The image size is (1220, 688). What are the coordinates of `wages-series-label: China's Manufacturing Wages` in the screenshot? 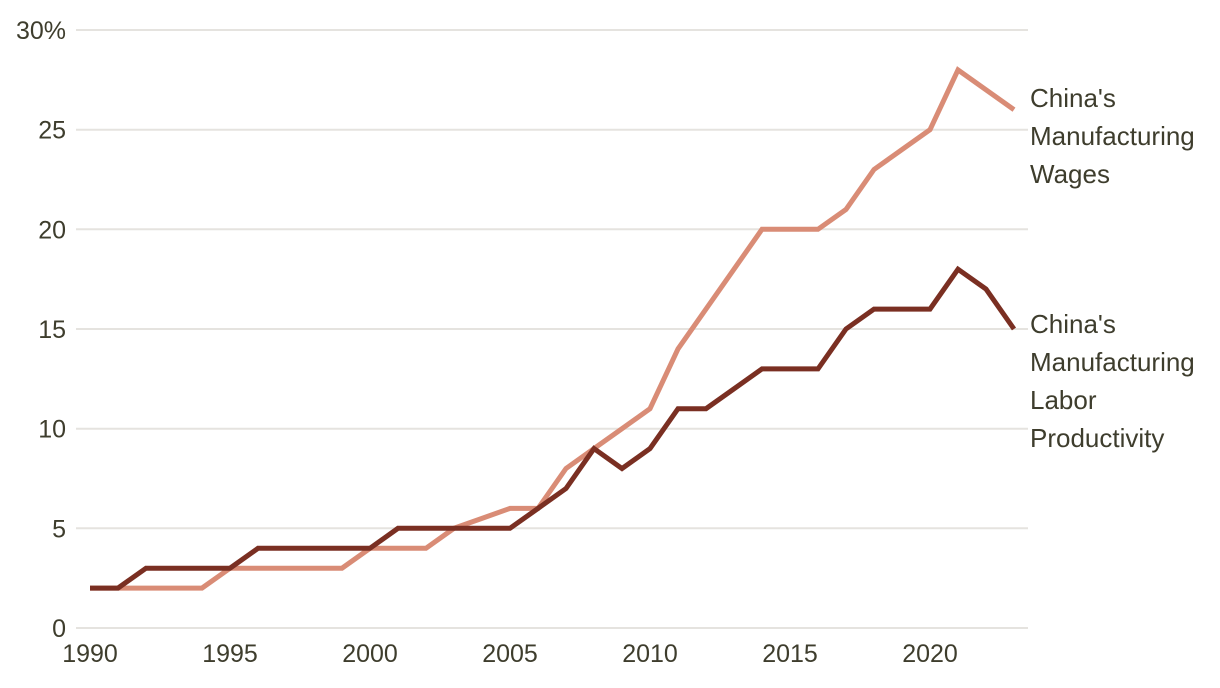 It's located at (1112, 136).